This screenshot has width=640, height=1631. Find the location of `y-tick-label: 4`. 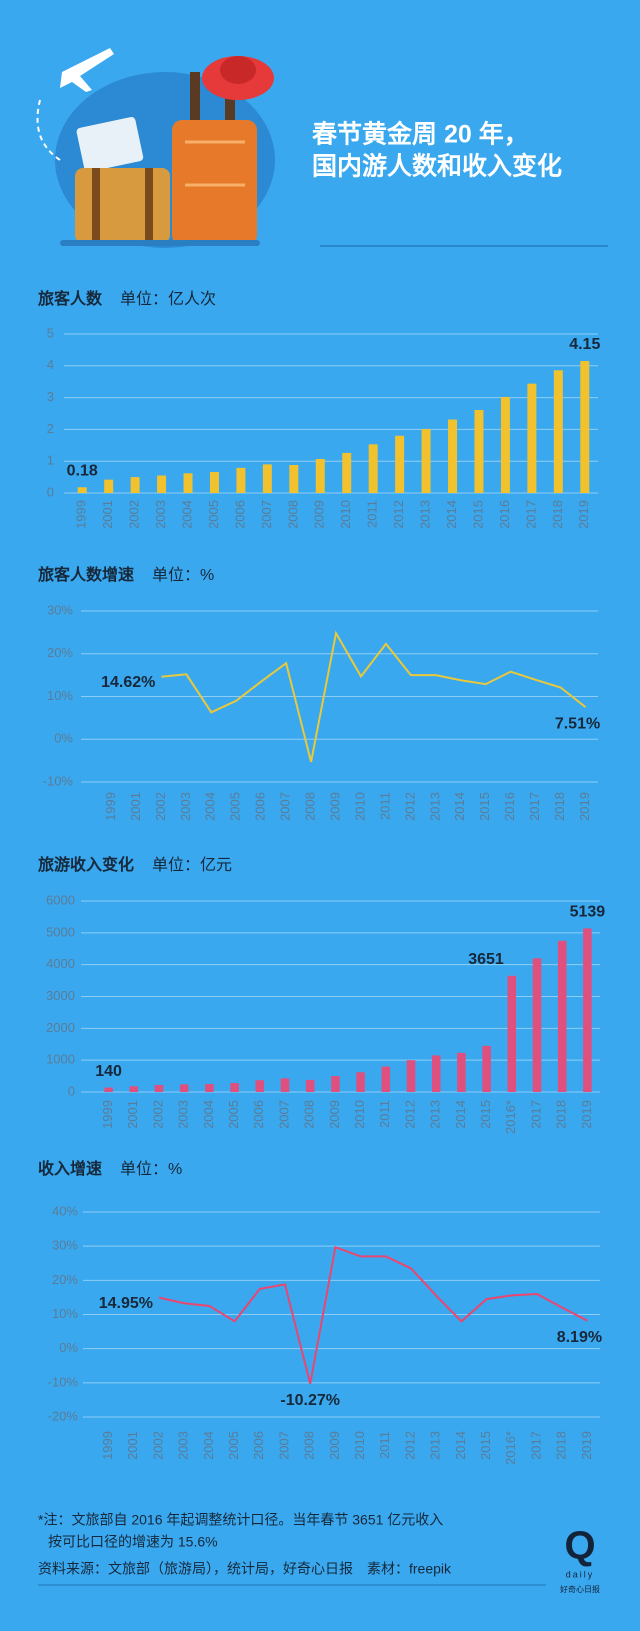

y-tick-label: 4 is located at coordinates (50, 364).